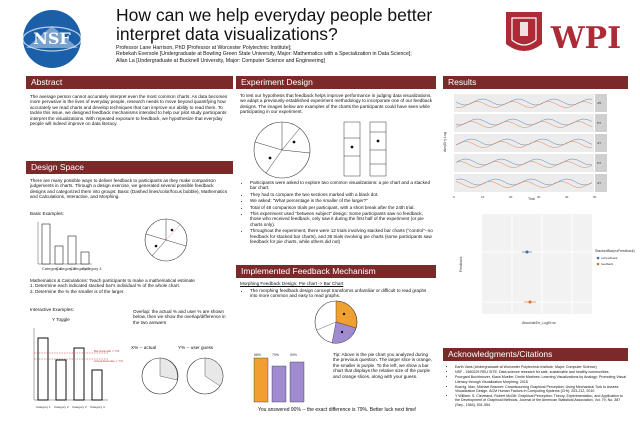 This screenshot has height=427, width=640. Describe the element at coordinates (107, 351) in the screenshot. I see `svg-text: Bar Estimate = Y%` at that location.